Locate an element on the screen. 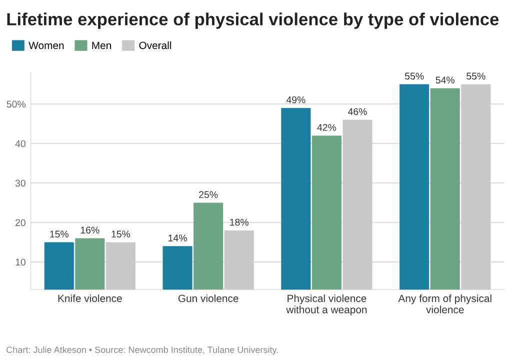  data-label: 46% is located at coordinates (357, 112).